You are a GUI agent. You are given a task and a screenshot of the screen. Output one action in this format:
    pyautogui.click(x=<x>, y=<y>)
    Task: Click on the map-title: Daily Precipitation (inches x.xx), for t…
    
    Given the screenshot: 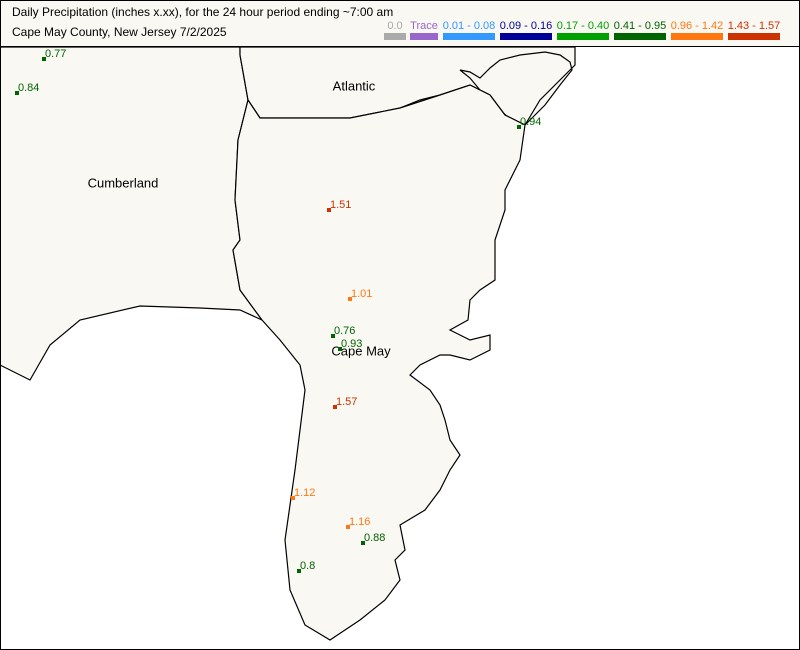 What is the action you would take?
    pyautogui.click(x=202, y=12)
    